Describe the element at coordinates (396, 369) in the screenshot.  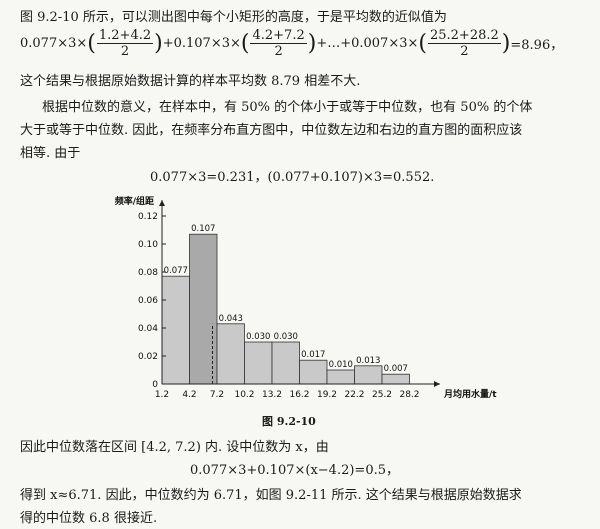
I see `bar-value-label: 0.007` at that location.